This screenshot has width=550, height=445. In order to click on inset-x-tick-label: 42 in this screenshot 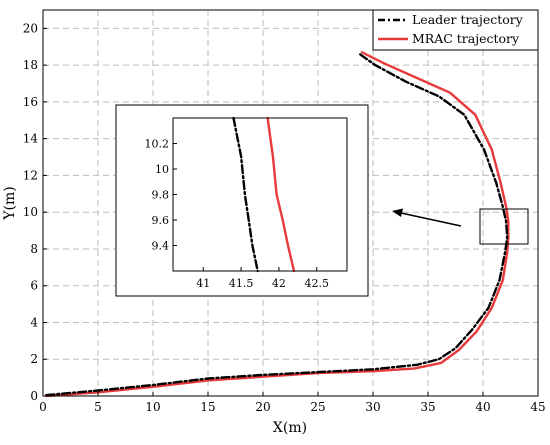, I will do `click(279, 283)`.